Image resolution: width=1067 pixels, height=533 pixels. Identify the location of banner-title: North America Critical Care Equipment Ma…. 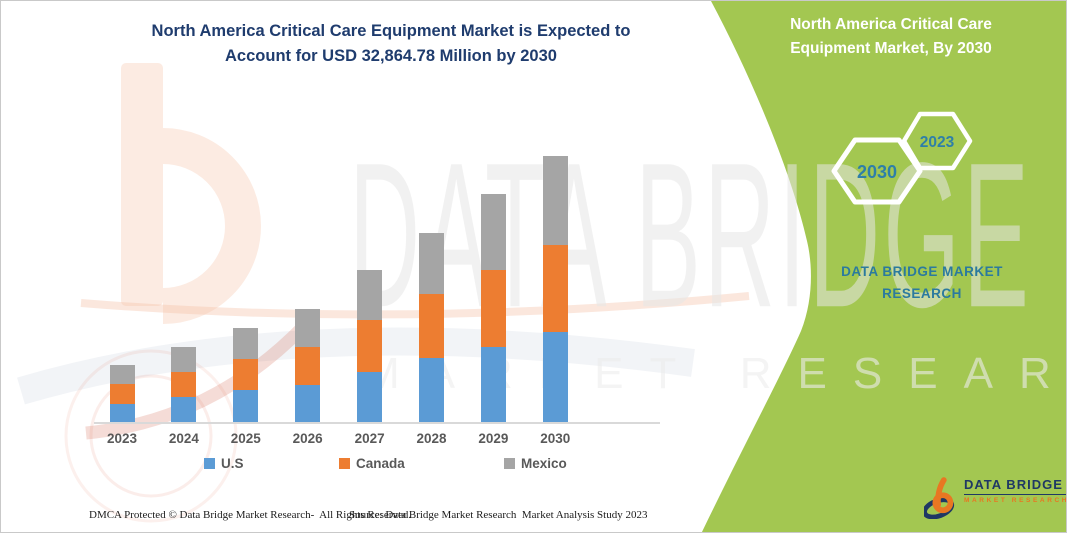
(891, 37).